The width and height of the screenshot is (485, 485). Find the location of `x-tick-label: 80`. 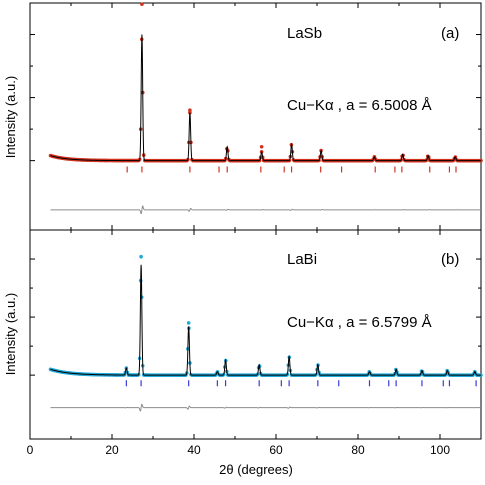

x-tick-label: 80 is located at coordinates (358, 450).